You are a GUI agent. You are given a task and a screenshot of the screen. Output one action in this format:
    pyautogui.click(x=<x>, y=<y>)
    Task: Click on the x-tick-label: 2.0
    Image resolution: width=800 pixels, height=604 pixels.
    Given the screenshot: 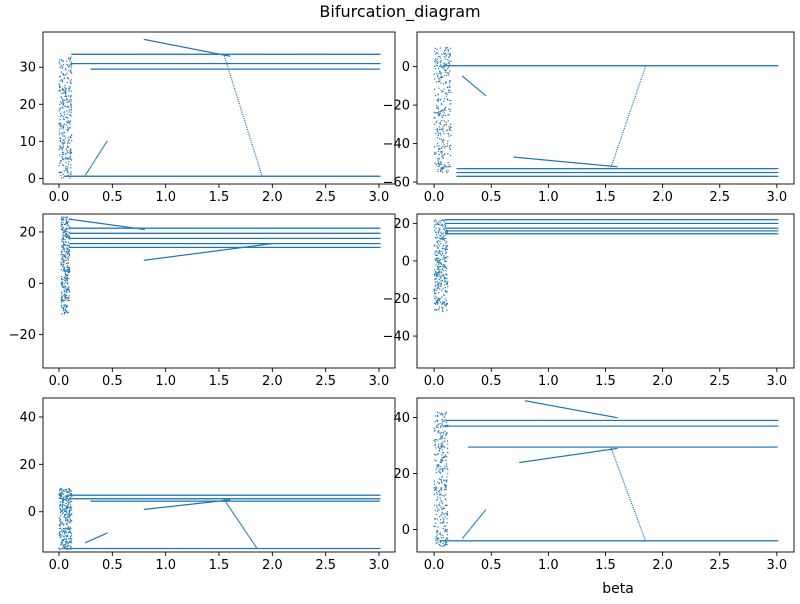 What is the action you would take?
    pyautogui.click(x=662, y=197)
    